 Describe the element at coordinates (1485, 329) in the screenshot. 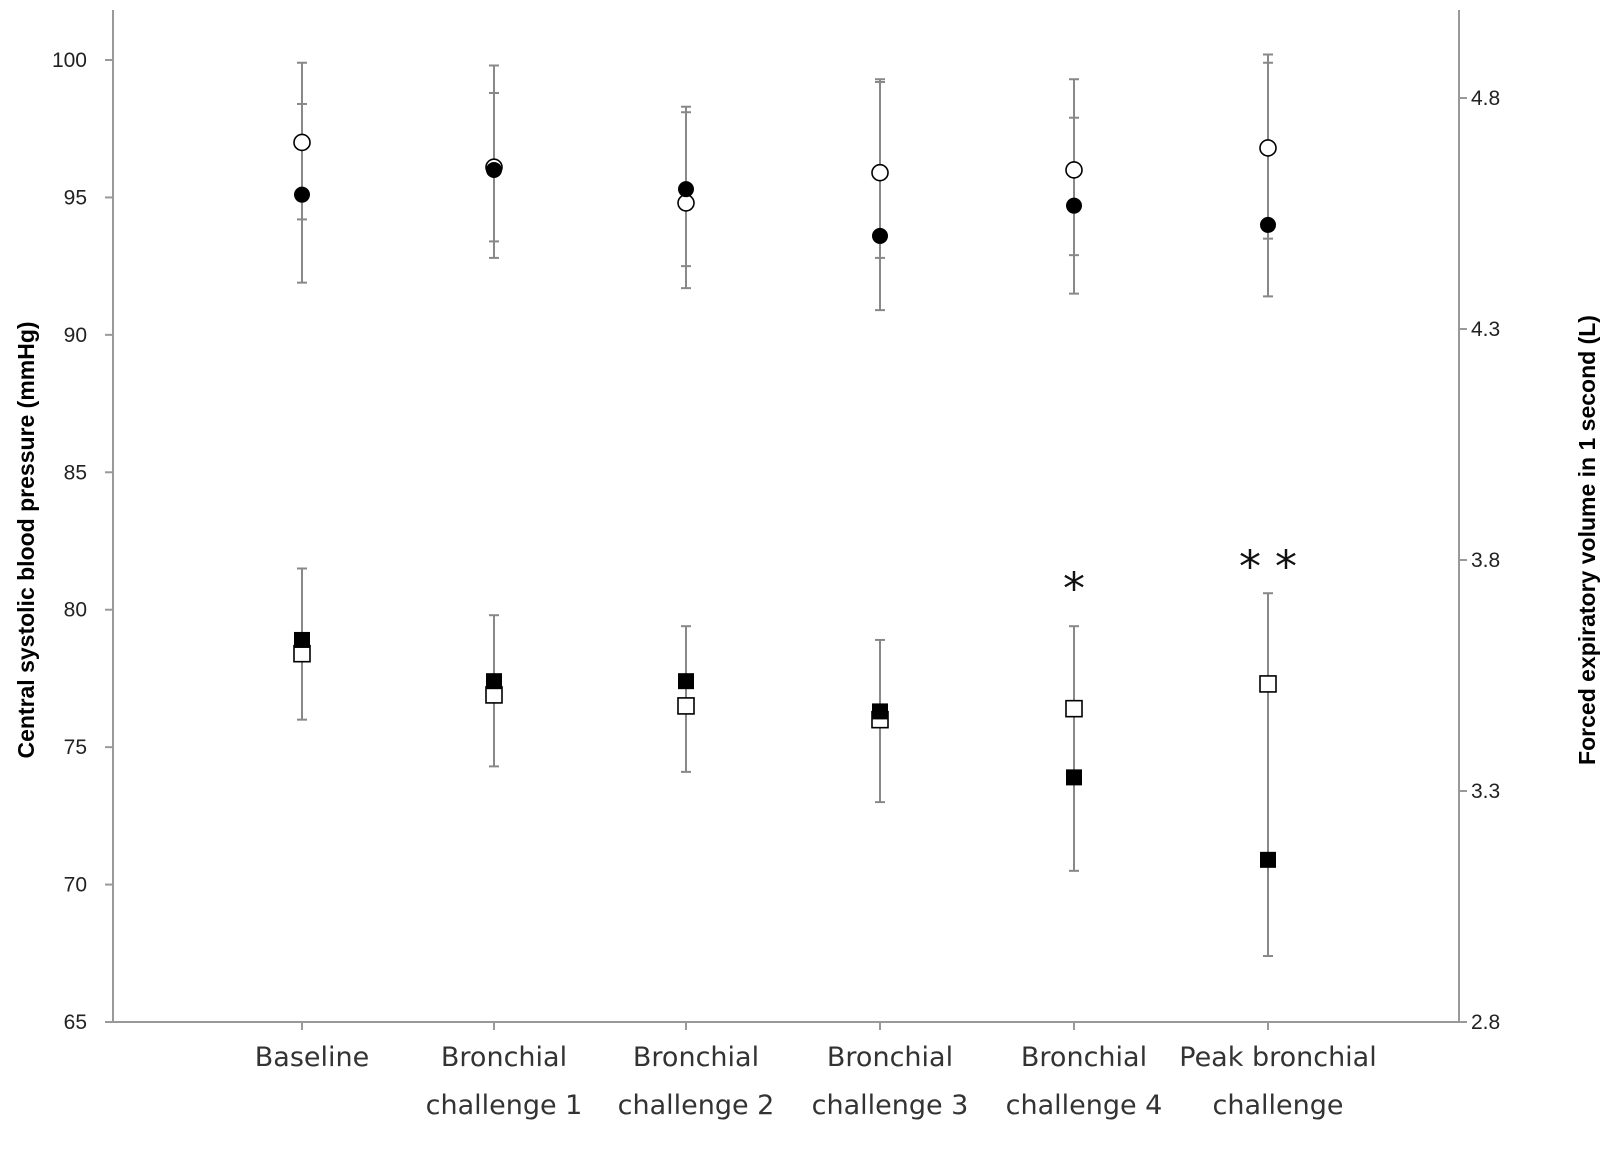

I see `right-tick-label: 4.3` at that location.